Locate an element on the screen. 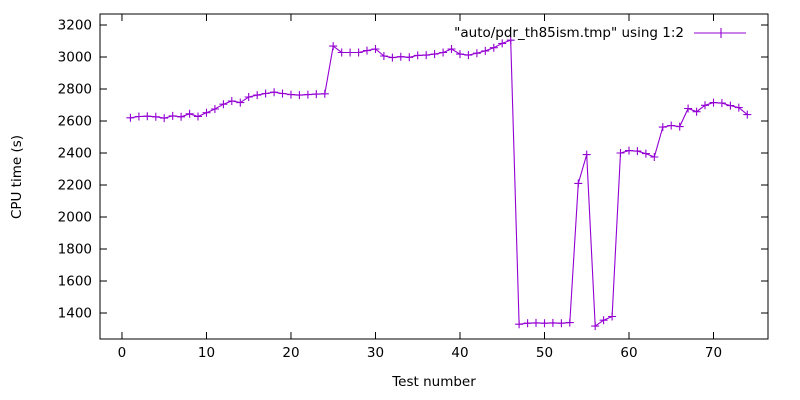  x-tick-label: 0 is located at coordinates (122, 353).